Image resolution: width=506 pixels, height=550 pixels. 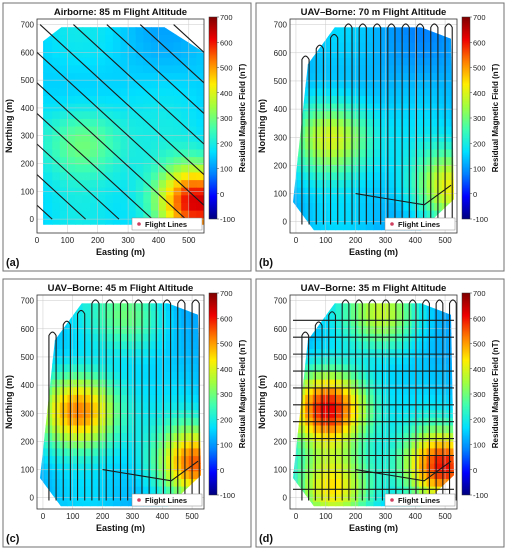 What do you see at coordinates (103, 516) in the screenshot?
I see `x-tick-label: 200` at bounding box center [103, 516].